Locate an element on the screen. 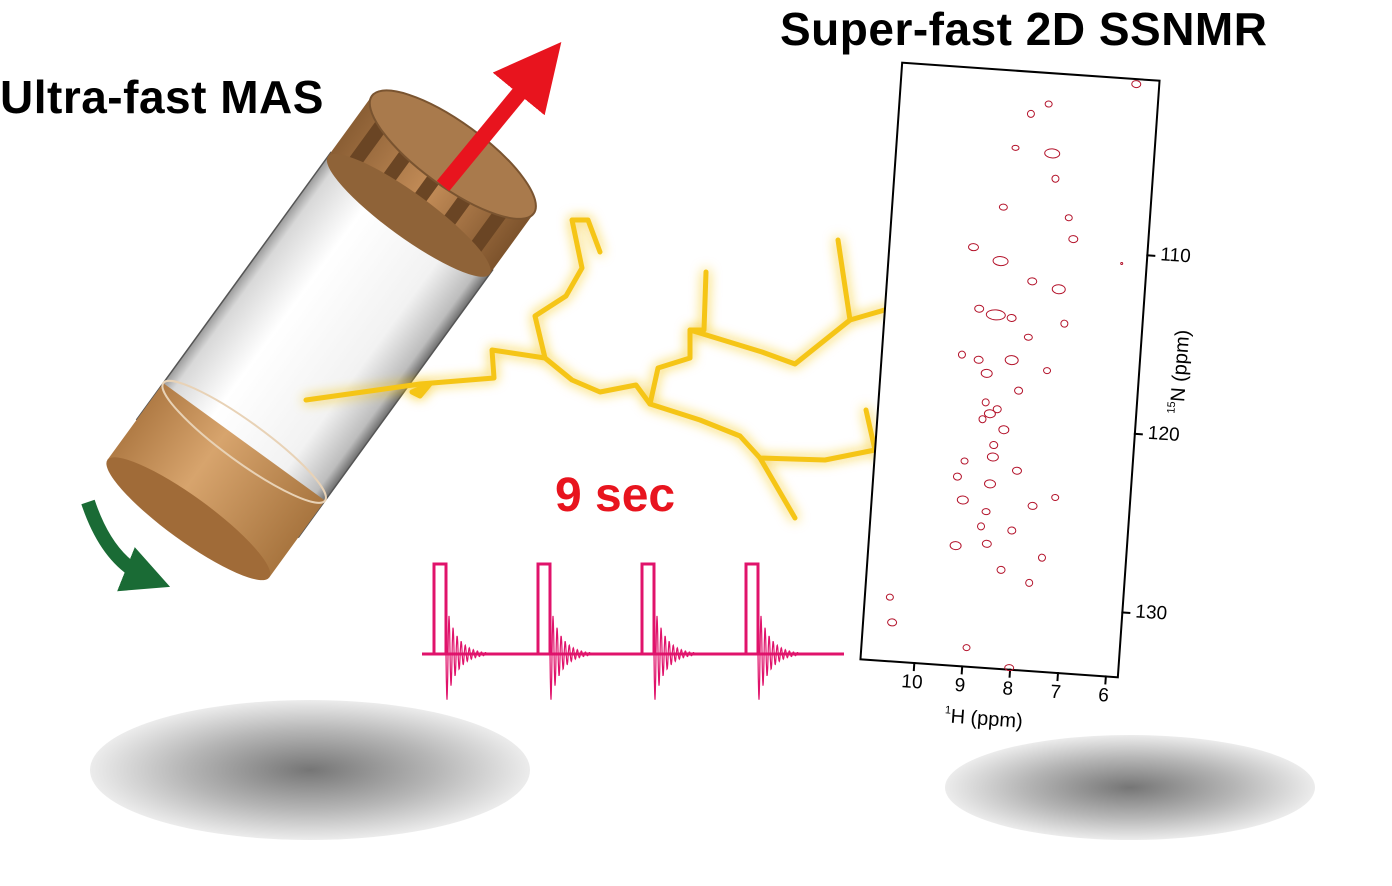 This screenshot has width=1392, height=886. magic-angle-arrow-icon is located at coordinates (499, 117).